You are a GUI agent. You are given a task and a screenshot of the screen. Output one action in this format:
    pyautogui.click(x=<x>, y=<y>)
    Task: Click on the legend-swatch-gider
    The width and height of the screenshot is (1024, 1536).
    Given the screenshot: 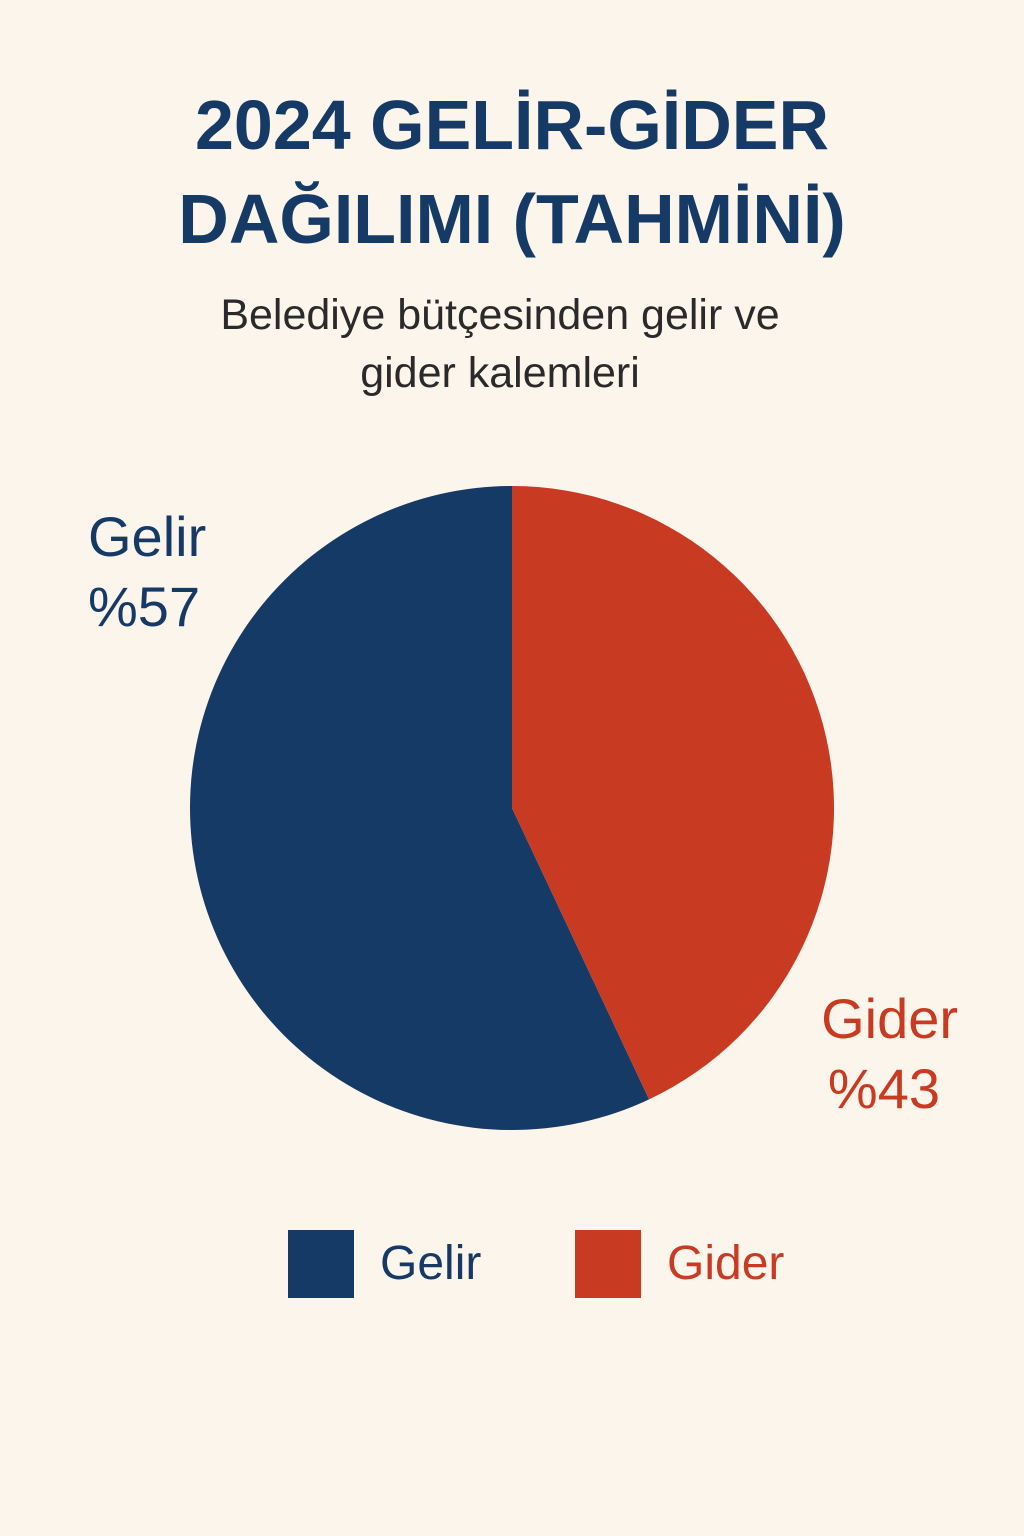 What is the action you would take?
    pyautogui.click(x=608, y=1264)
    